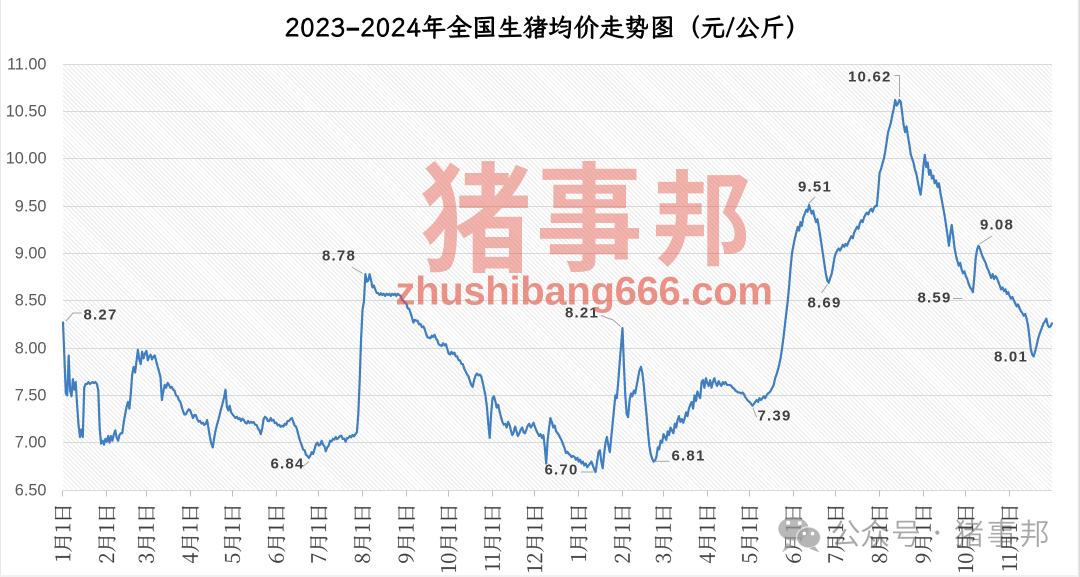  Describe the element at coordinates (26, 159) in the screenshot. I see `svg-text: 10.00` at that location.